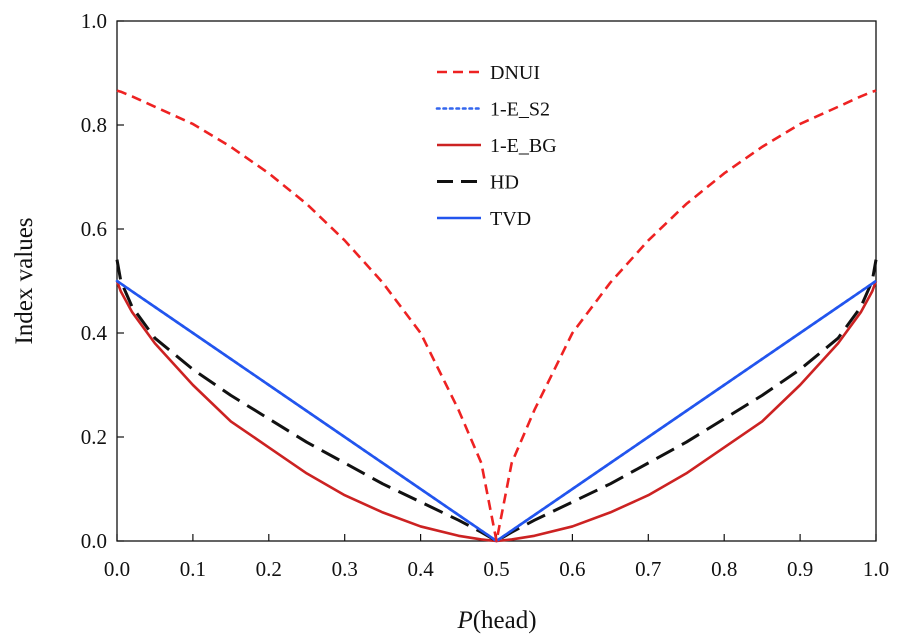  Describe the element at coordinates (94, 125) in the screenshot. I see `y-tick-label: 0.8` at that location.